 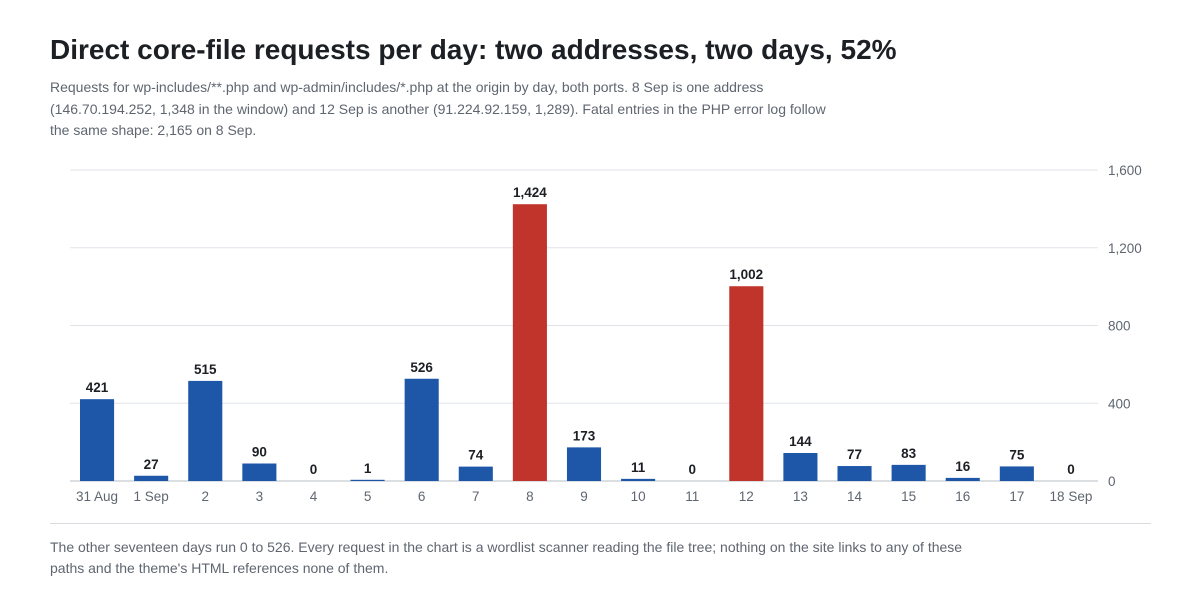 I want to click on bar-31-aug, so click(x=97, y=440).